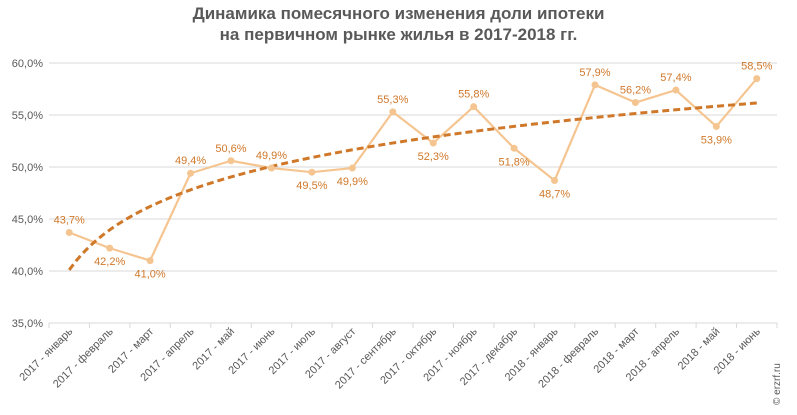 Image resolution: width=797 pixels, height=415 pixels. Describe the element at coordinates (635, 91) in the screenshot. I see `data-label: 56,2%` at that location.